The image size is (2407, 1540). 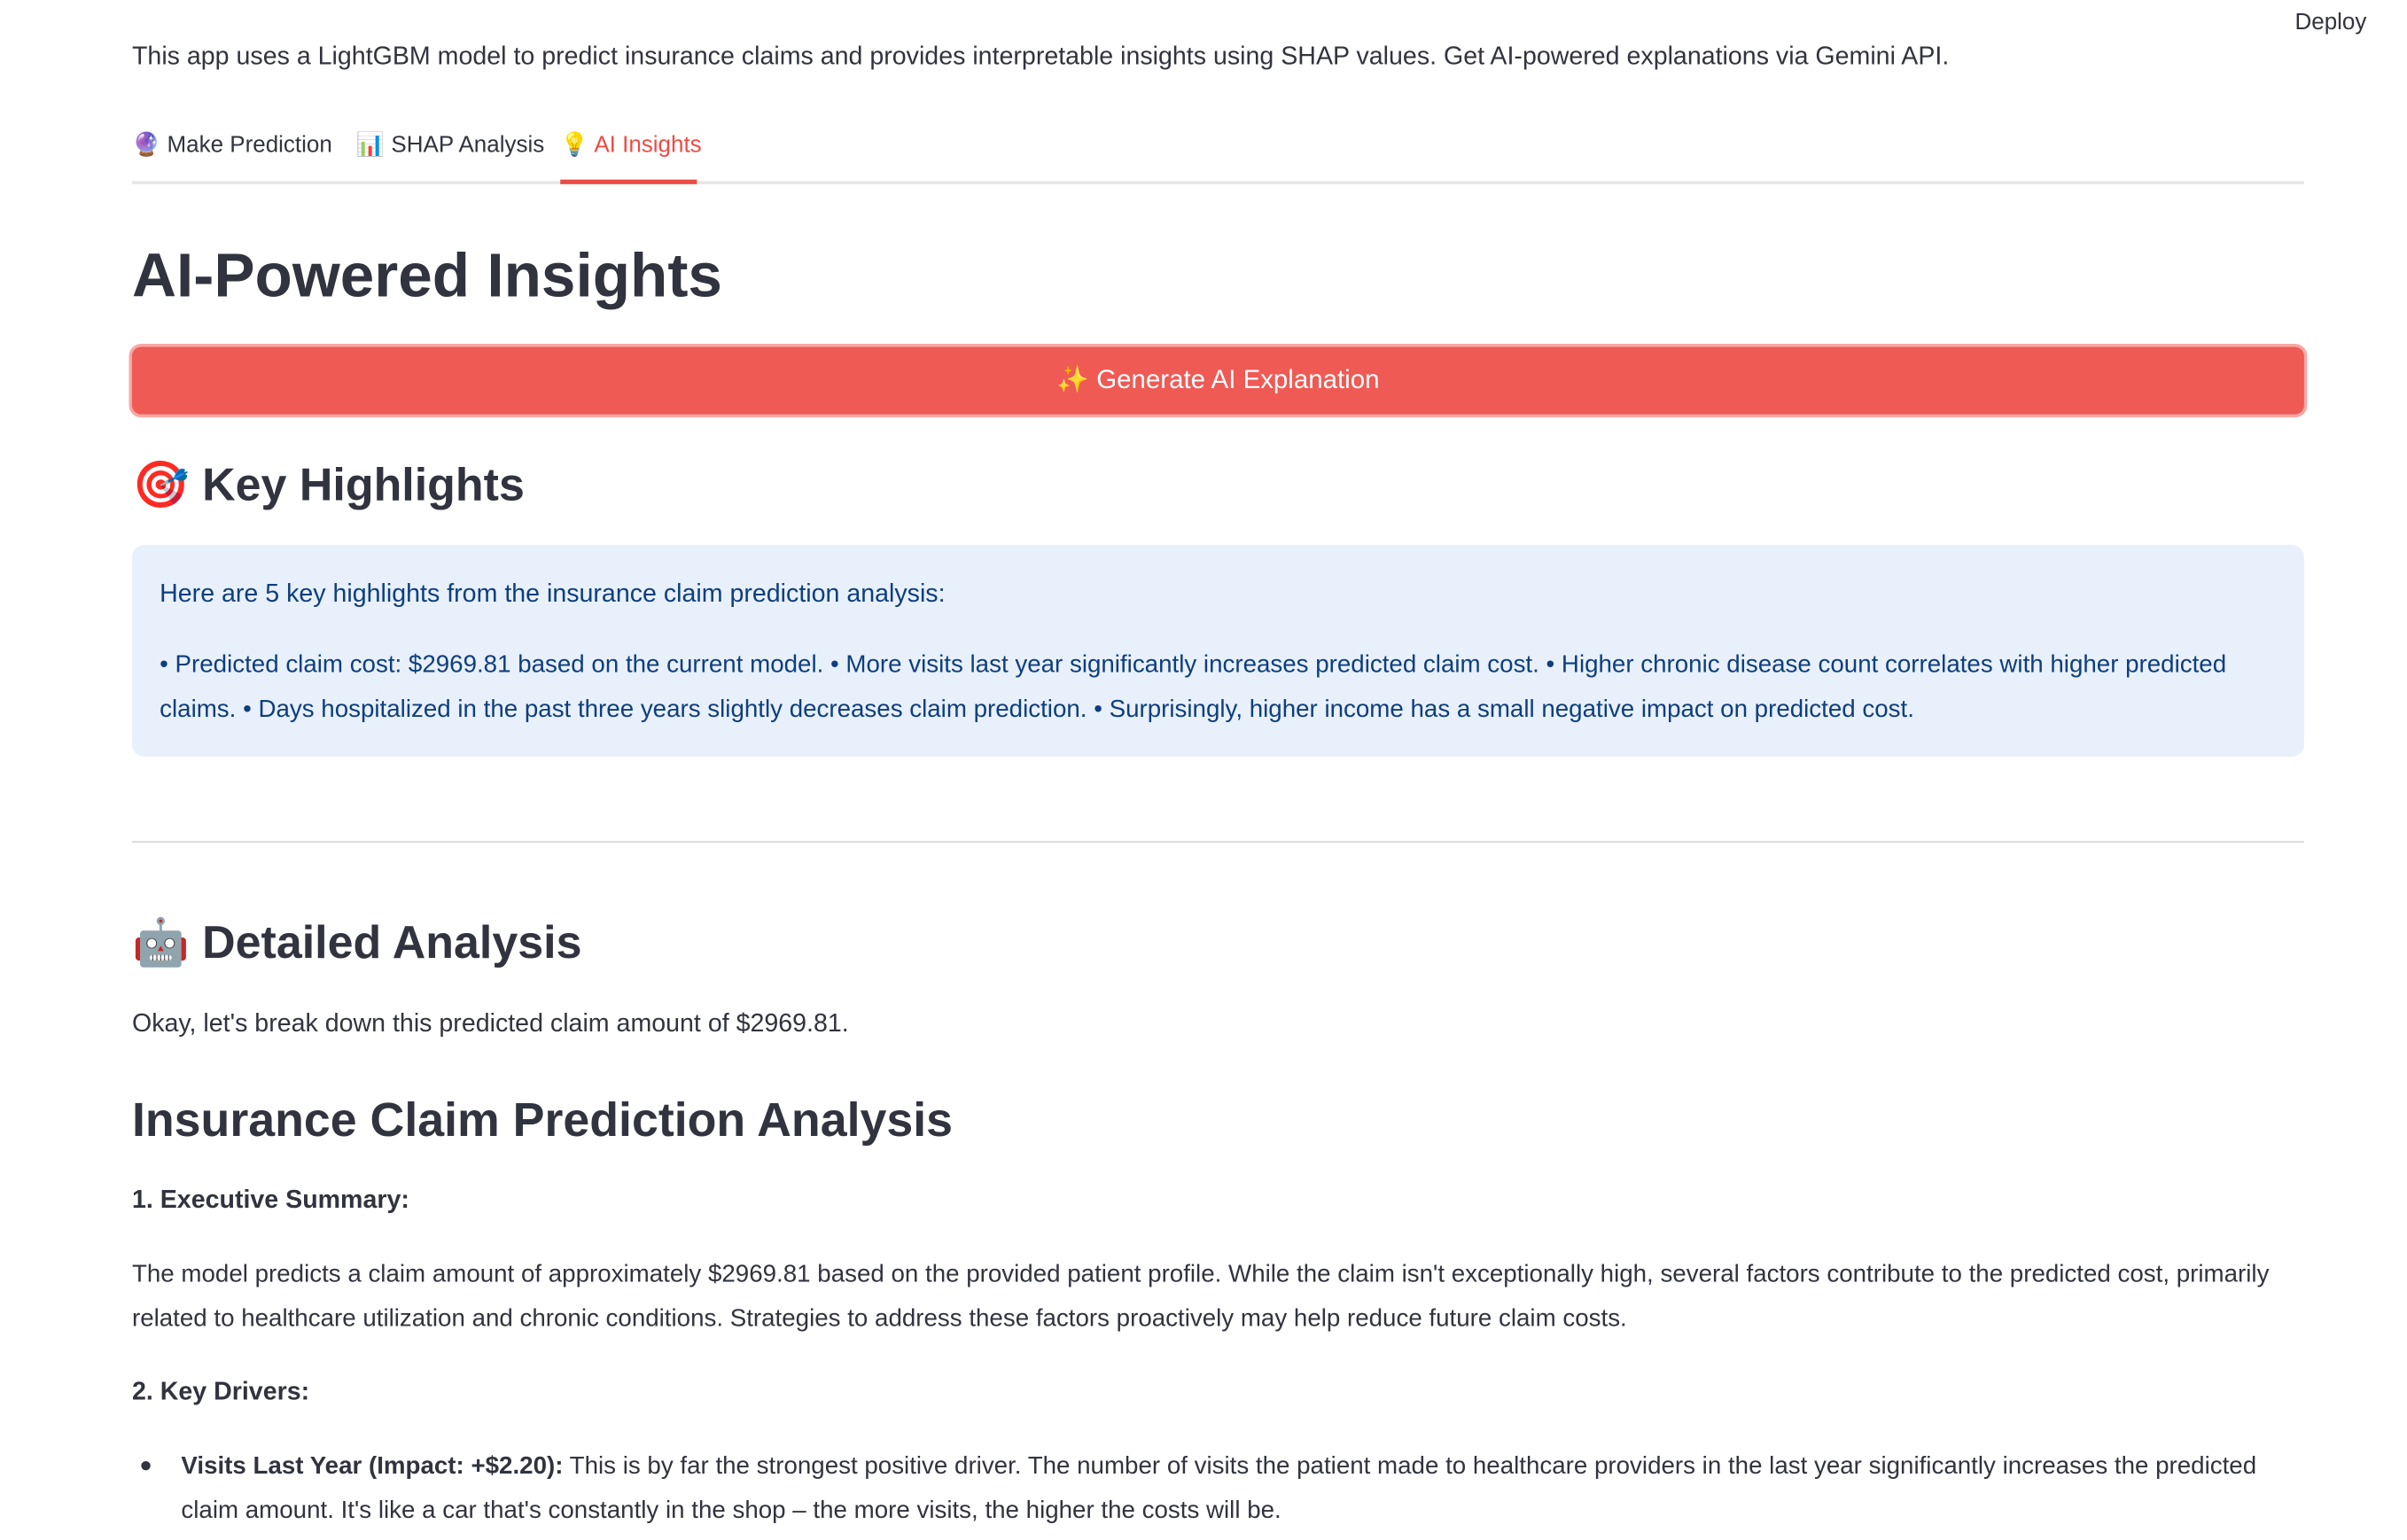 What do you see at coordinates (270, 1200) in the screenshot?
I see `bold-label: 1. Executive Summary:` at bounding box center [270, 1200].